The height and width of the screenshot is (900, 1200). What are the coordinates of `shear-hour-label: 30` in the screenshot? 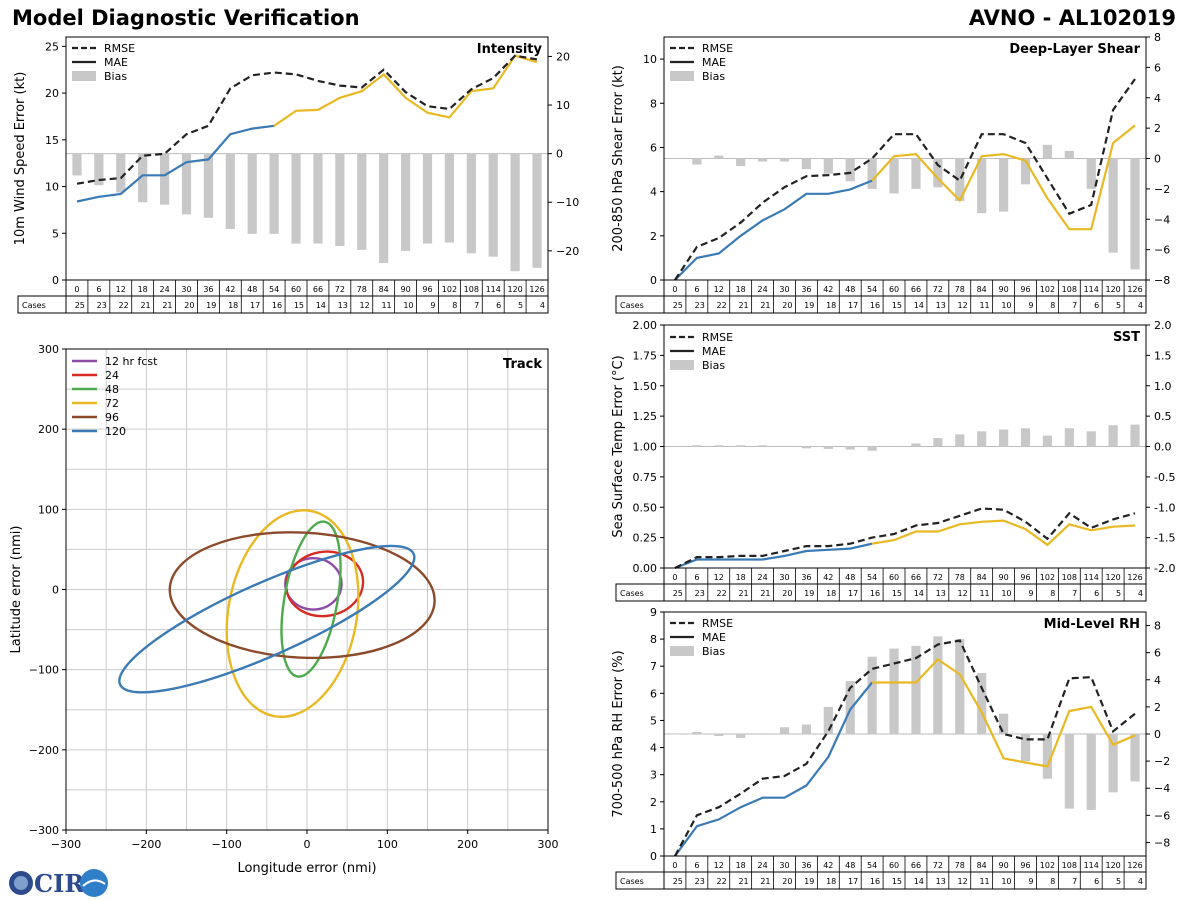 It's located at (784, 289).